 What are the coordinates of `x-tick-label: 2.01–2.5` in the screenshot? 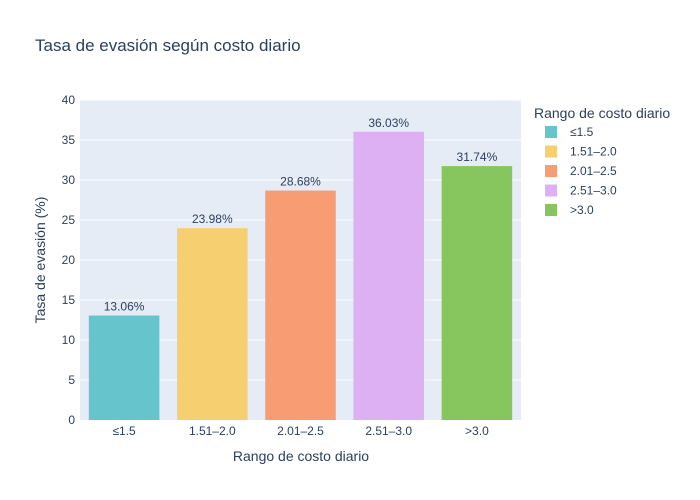 It's located at (300, 431).